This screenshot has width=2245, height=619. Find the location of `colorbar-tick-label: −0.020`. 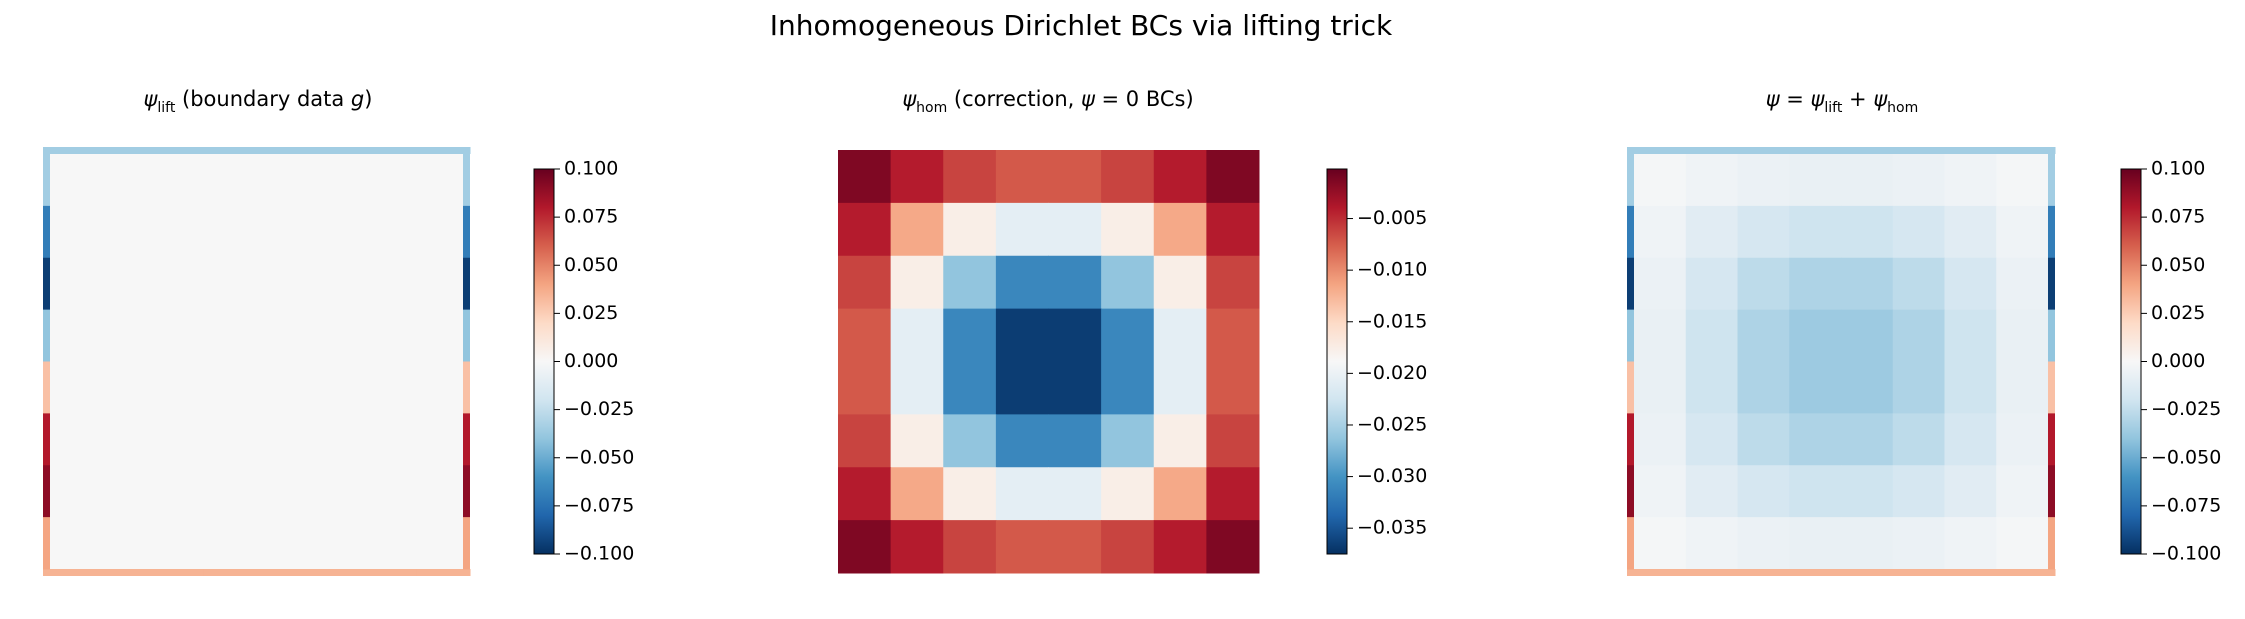

colorbar-tick-label: −0.020 is located at coordinates (1392, 373).